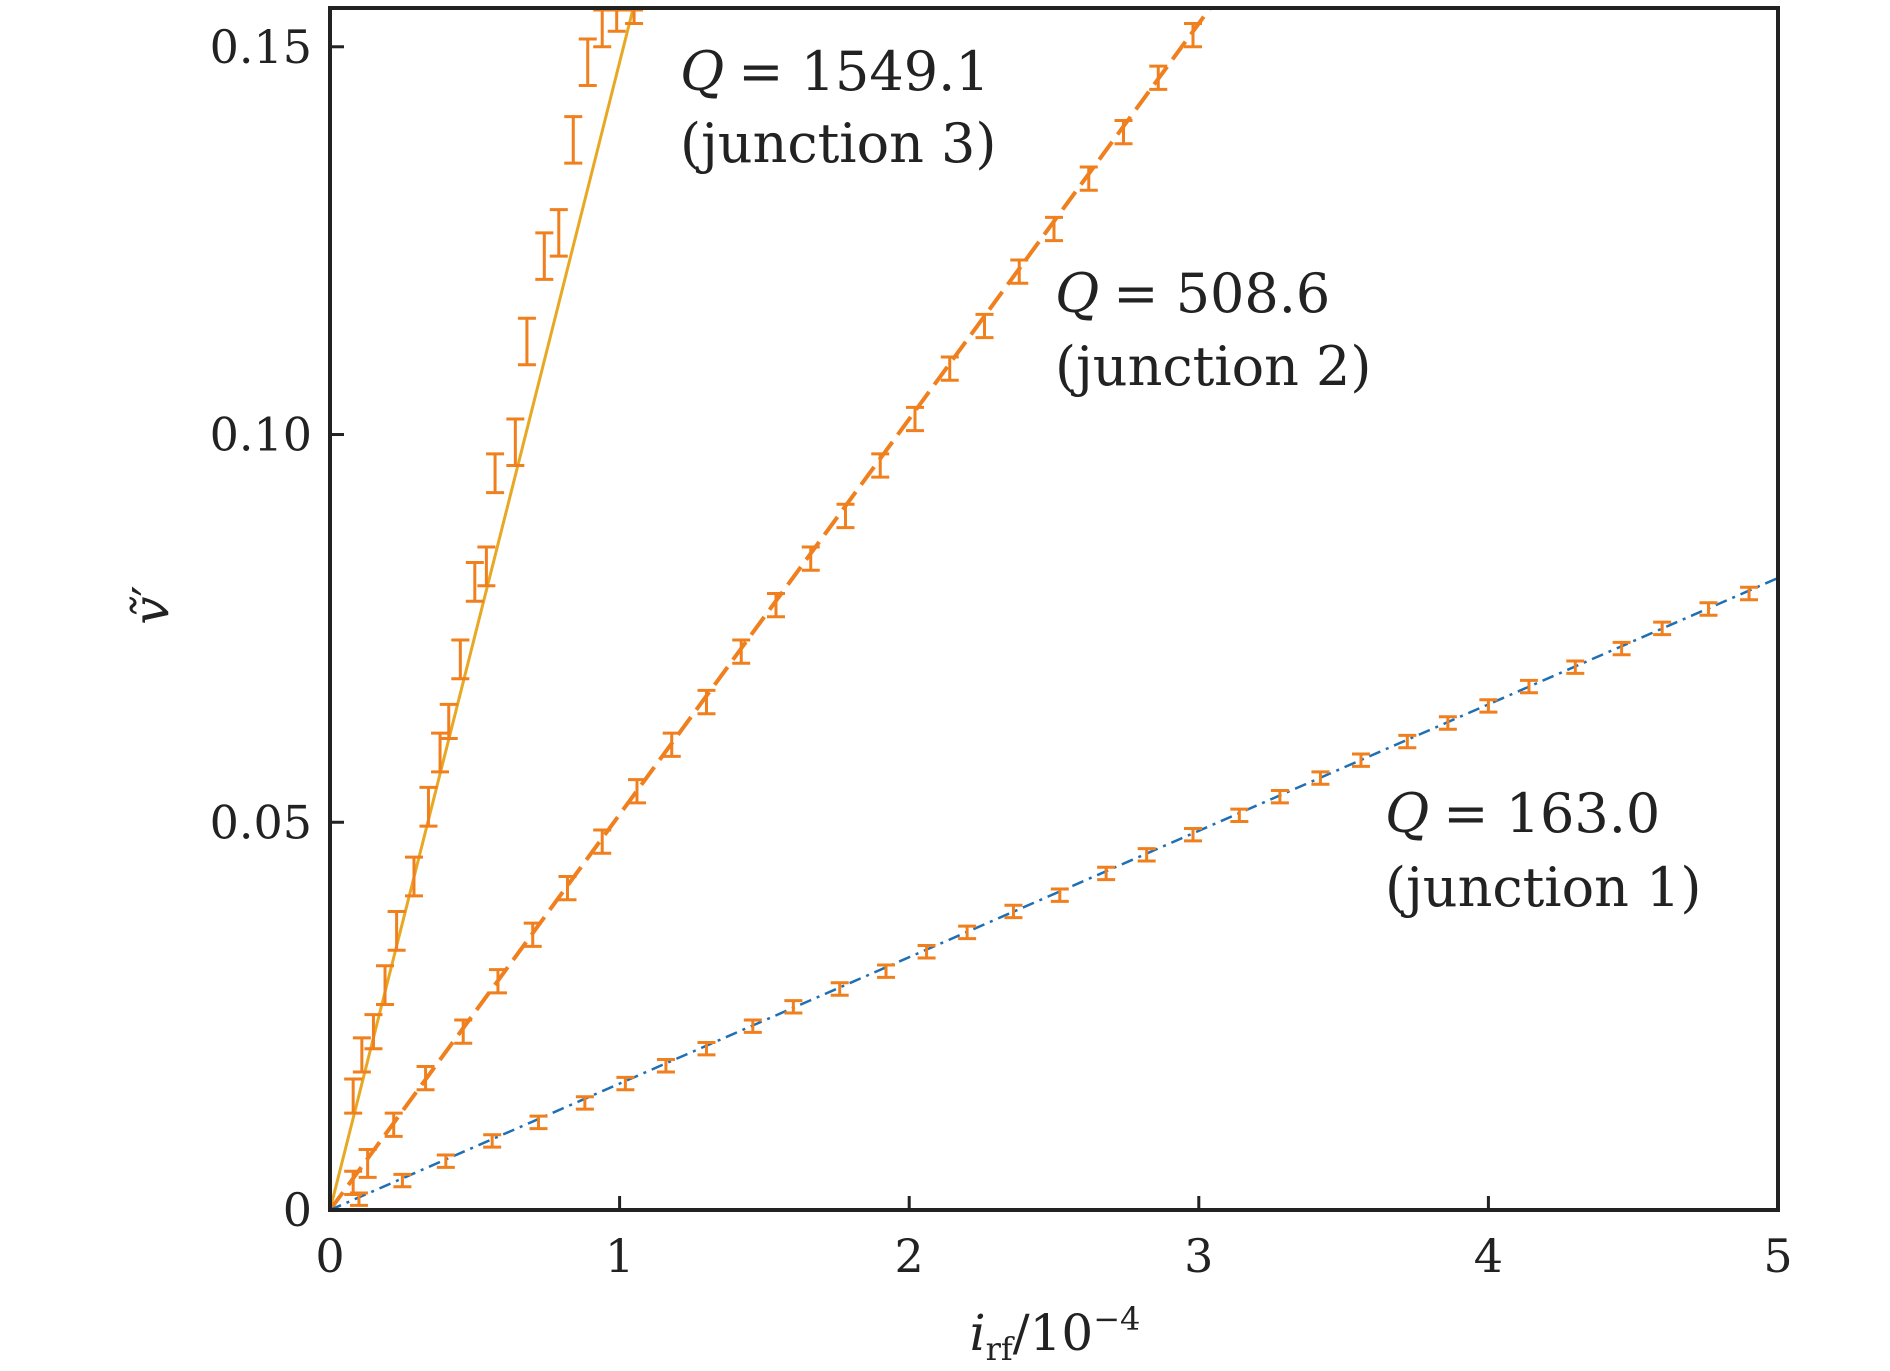 Image resolution: width=1890 pixels, height=1371 pixels. I want to click on x-tick-label: 3, so click(1198, 1256).